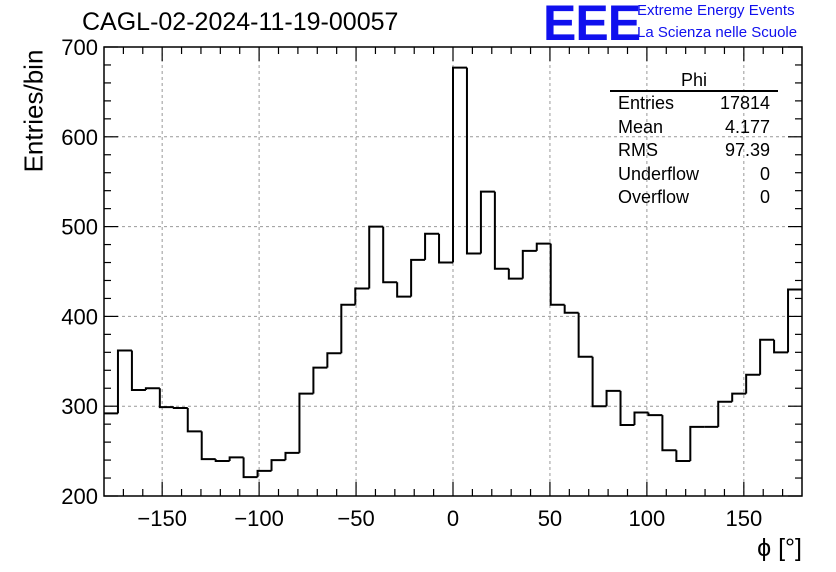 This screenshot has height=572, width=836. What do you see at coordinates (641, 126) in the screenshot?
I see `stats-label: Mean` at bounding box center [641, 126].